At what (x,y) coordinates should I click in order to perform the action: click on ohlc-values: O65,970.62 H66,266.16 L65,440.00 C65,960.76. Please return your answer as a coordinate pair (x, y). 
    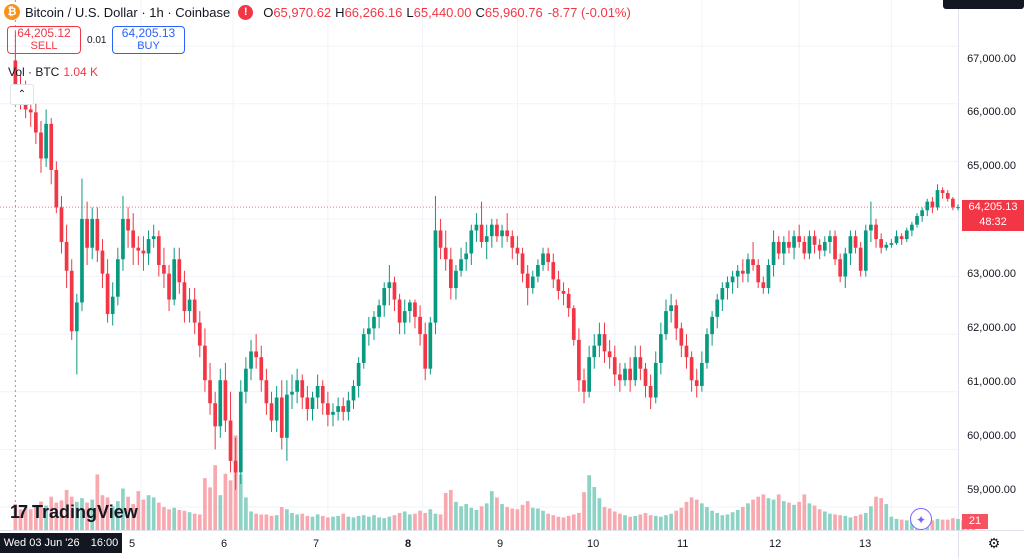
    Looking at the image, I should click on (401, 12).